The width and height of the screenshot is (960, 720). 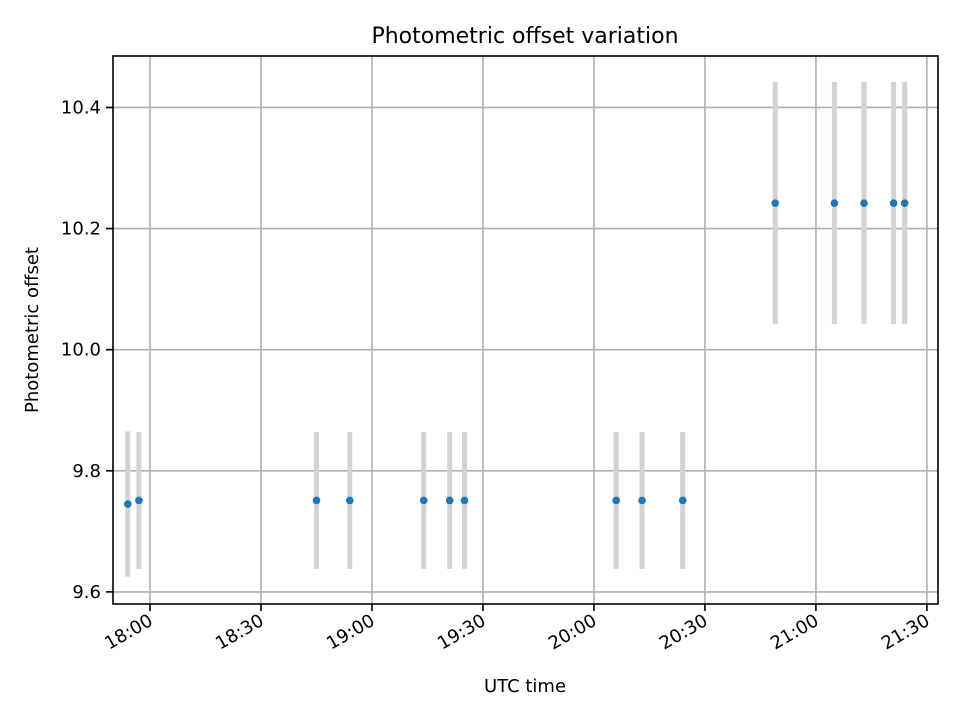 I want to click on chart-title: Photometric offset variation, so click(x=524, y=36).